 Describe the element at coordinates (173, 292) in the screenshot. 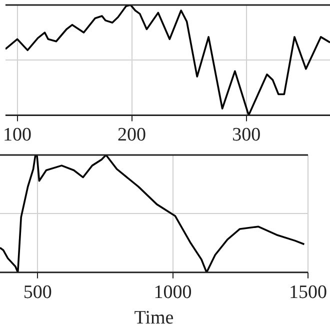

I see `x-tick-label: 1000` at that location.